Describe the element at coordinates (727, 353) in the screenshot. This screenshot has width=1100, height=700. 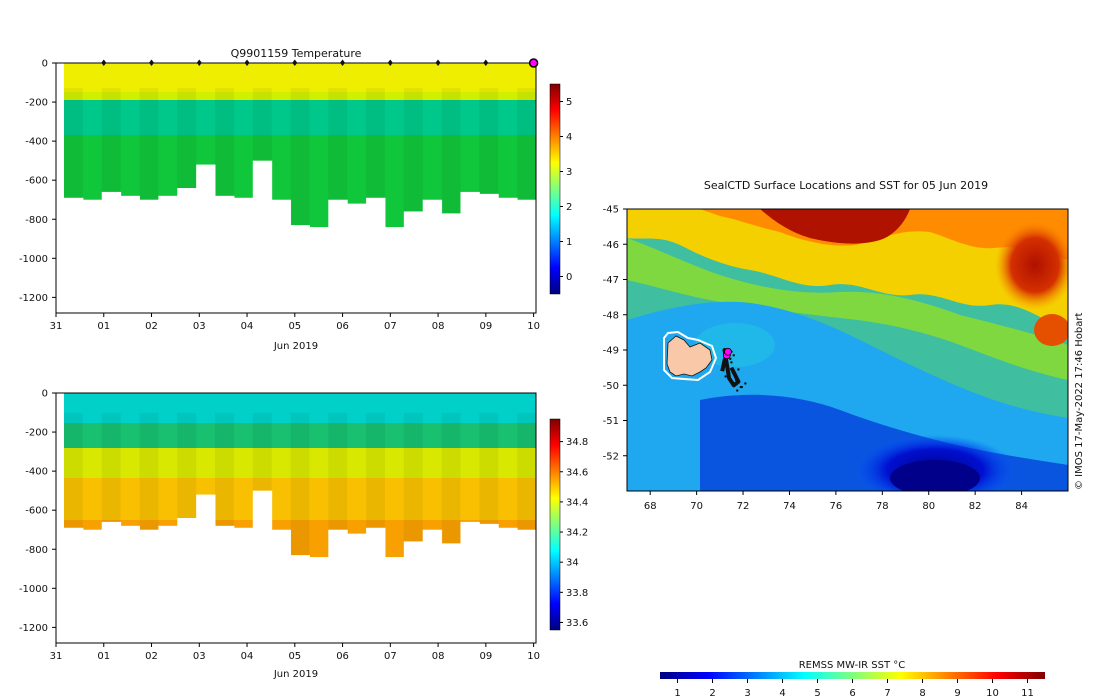
I see `seal-surface-locations` at that location.